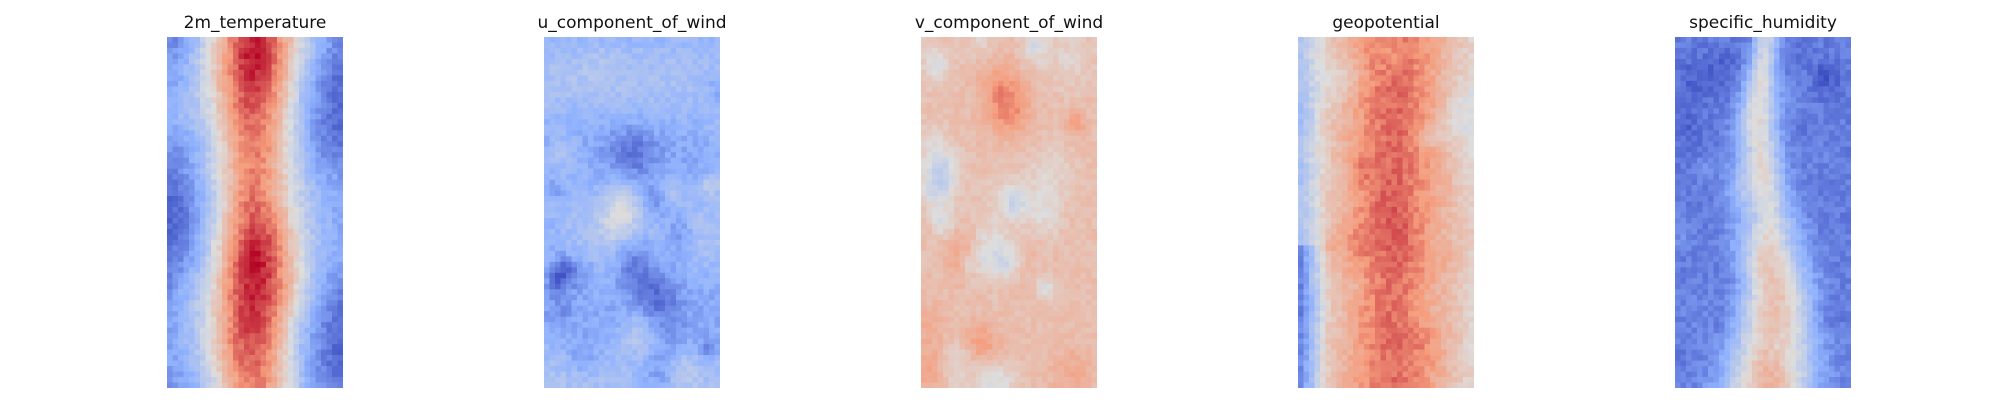 The height and width of the screenshot is (400, 2000). Describe the element at coordinates (632, 212) in the screenshot. I see `heatmap-u-component-of-wind` at that location.